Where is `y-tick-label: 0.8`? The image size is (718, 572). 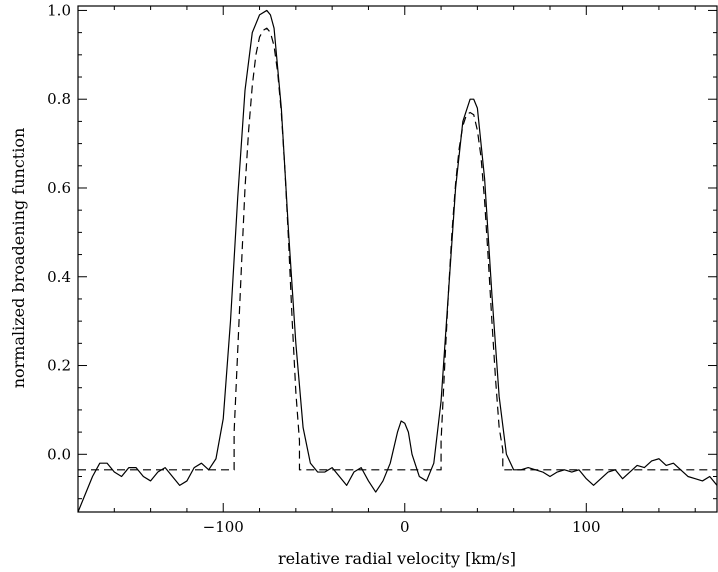 y-tick-label: 0.8 is located at coordinates (59, 99).